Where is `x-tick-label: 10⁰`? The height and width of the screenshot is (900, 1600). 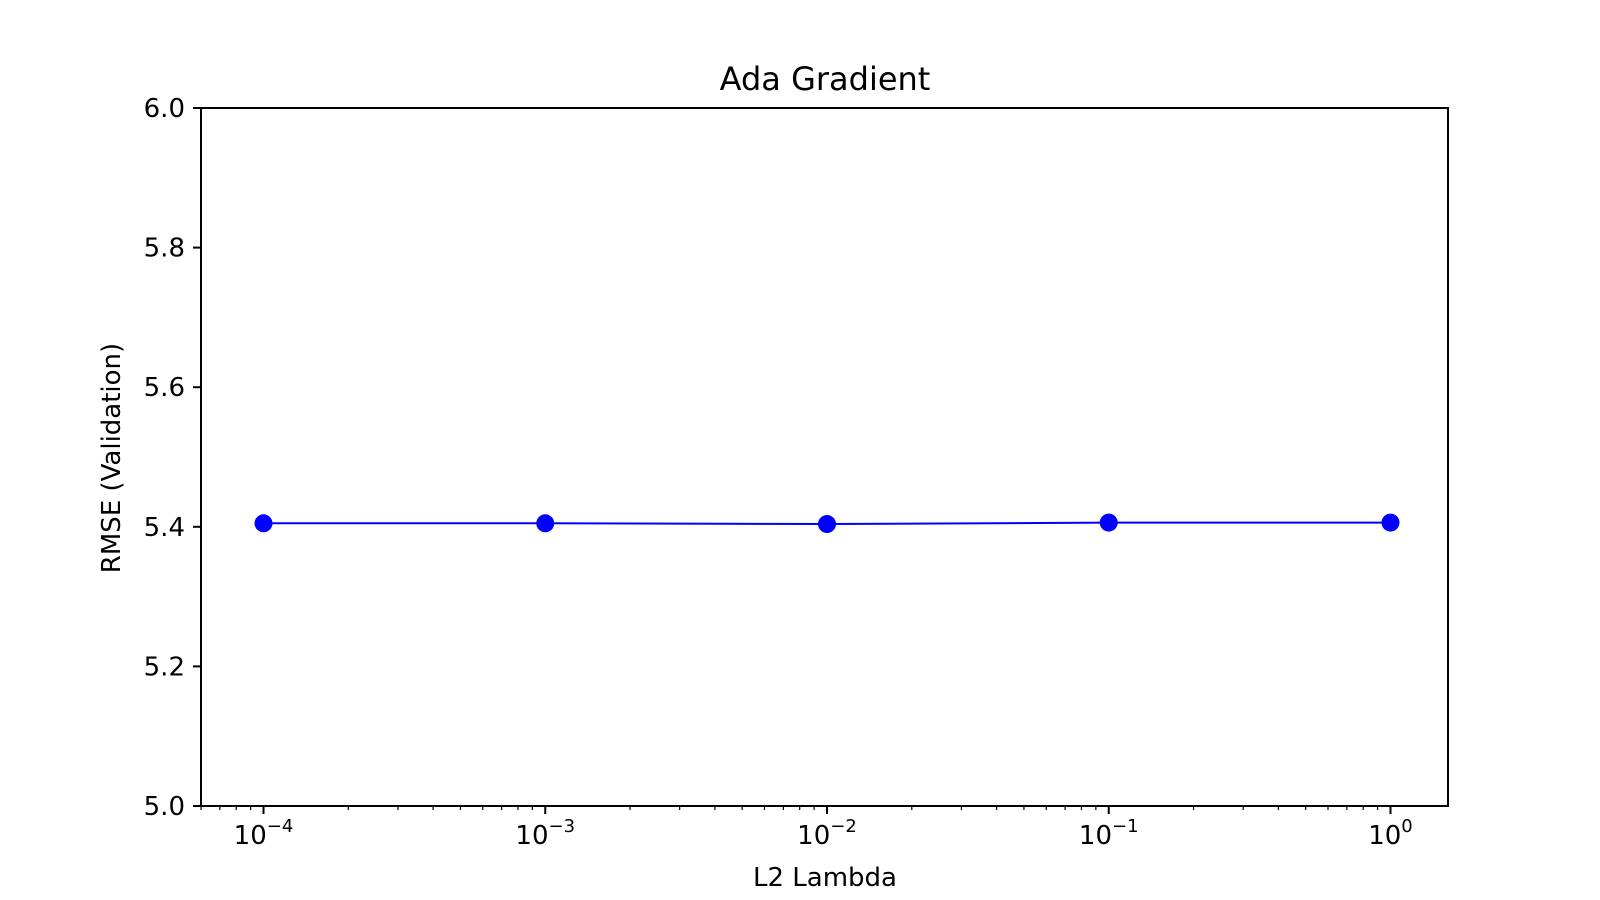
x-tick-label: 10⁰ is located at coordinates (1390, 833).